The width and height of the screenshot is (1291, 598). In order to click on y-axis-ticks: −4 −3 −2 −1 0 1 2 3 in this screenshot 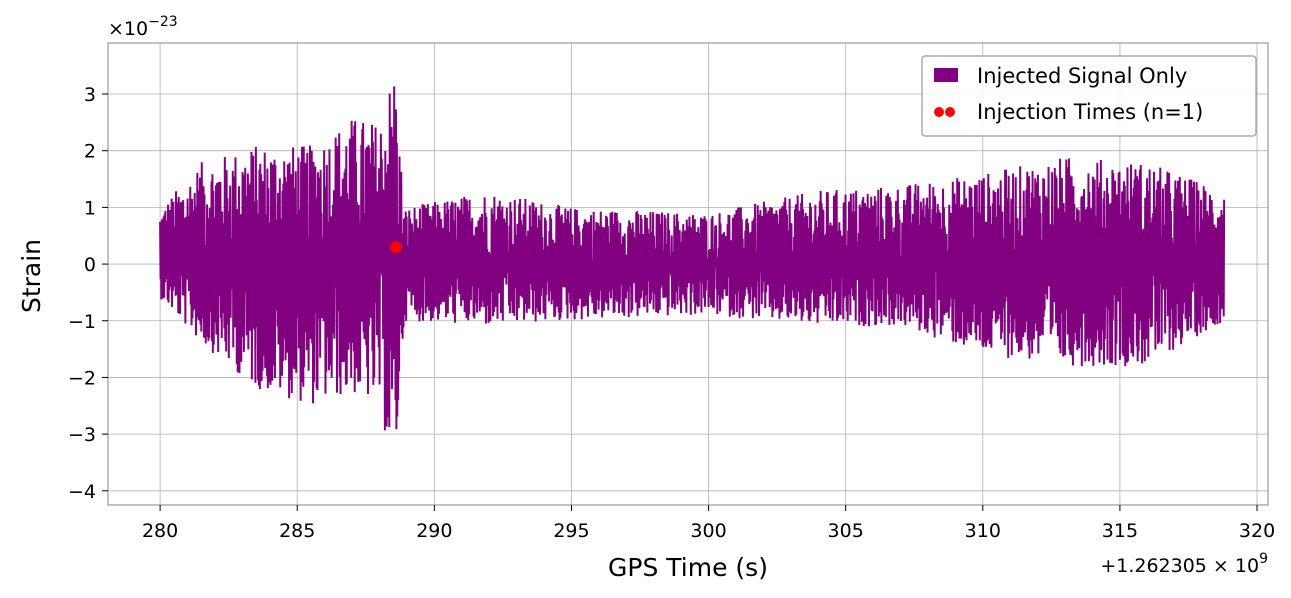, I will do `click(88, 293)`.